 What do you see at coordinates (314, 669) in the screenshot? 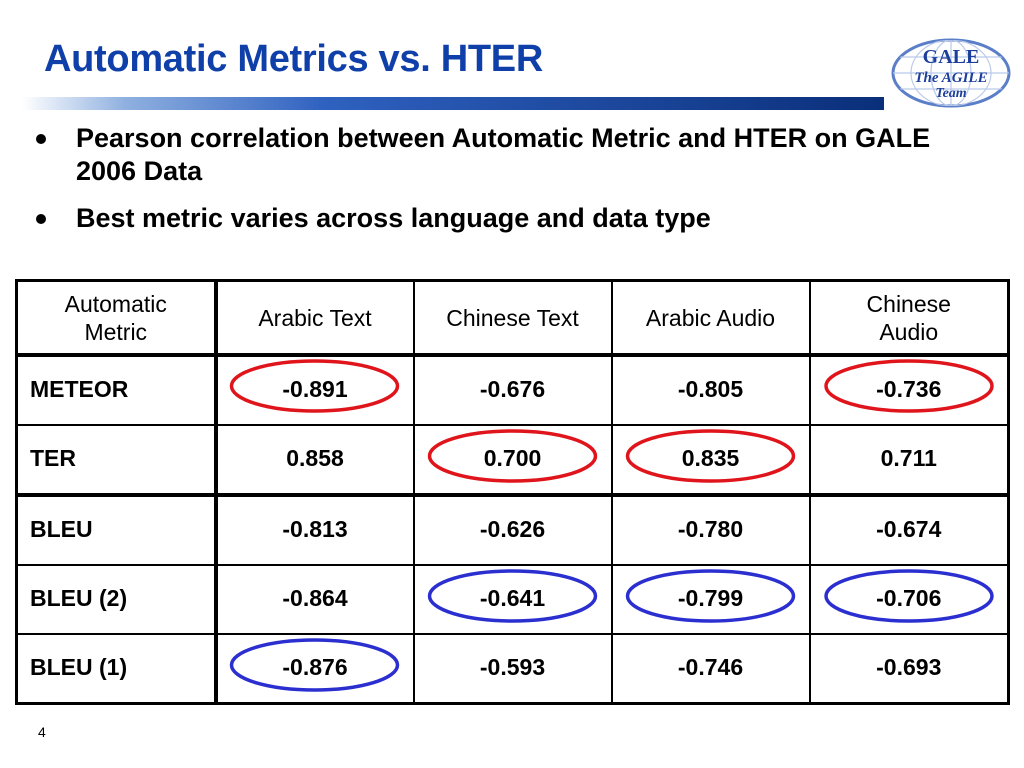
I see `table-cell: -0.876` at bounding box center [314, 669].